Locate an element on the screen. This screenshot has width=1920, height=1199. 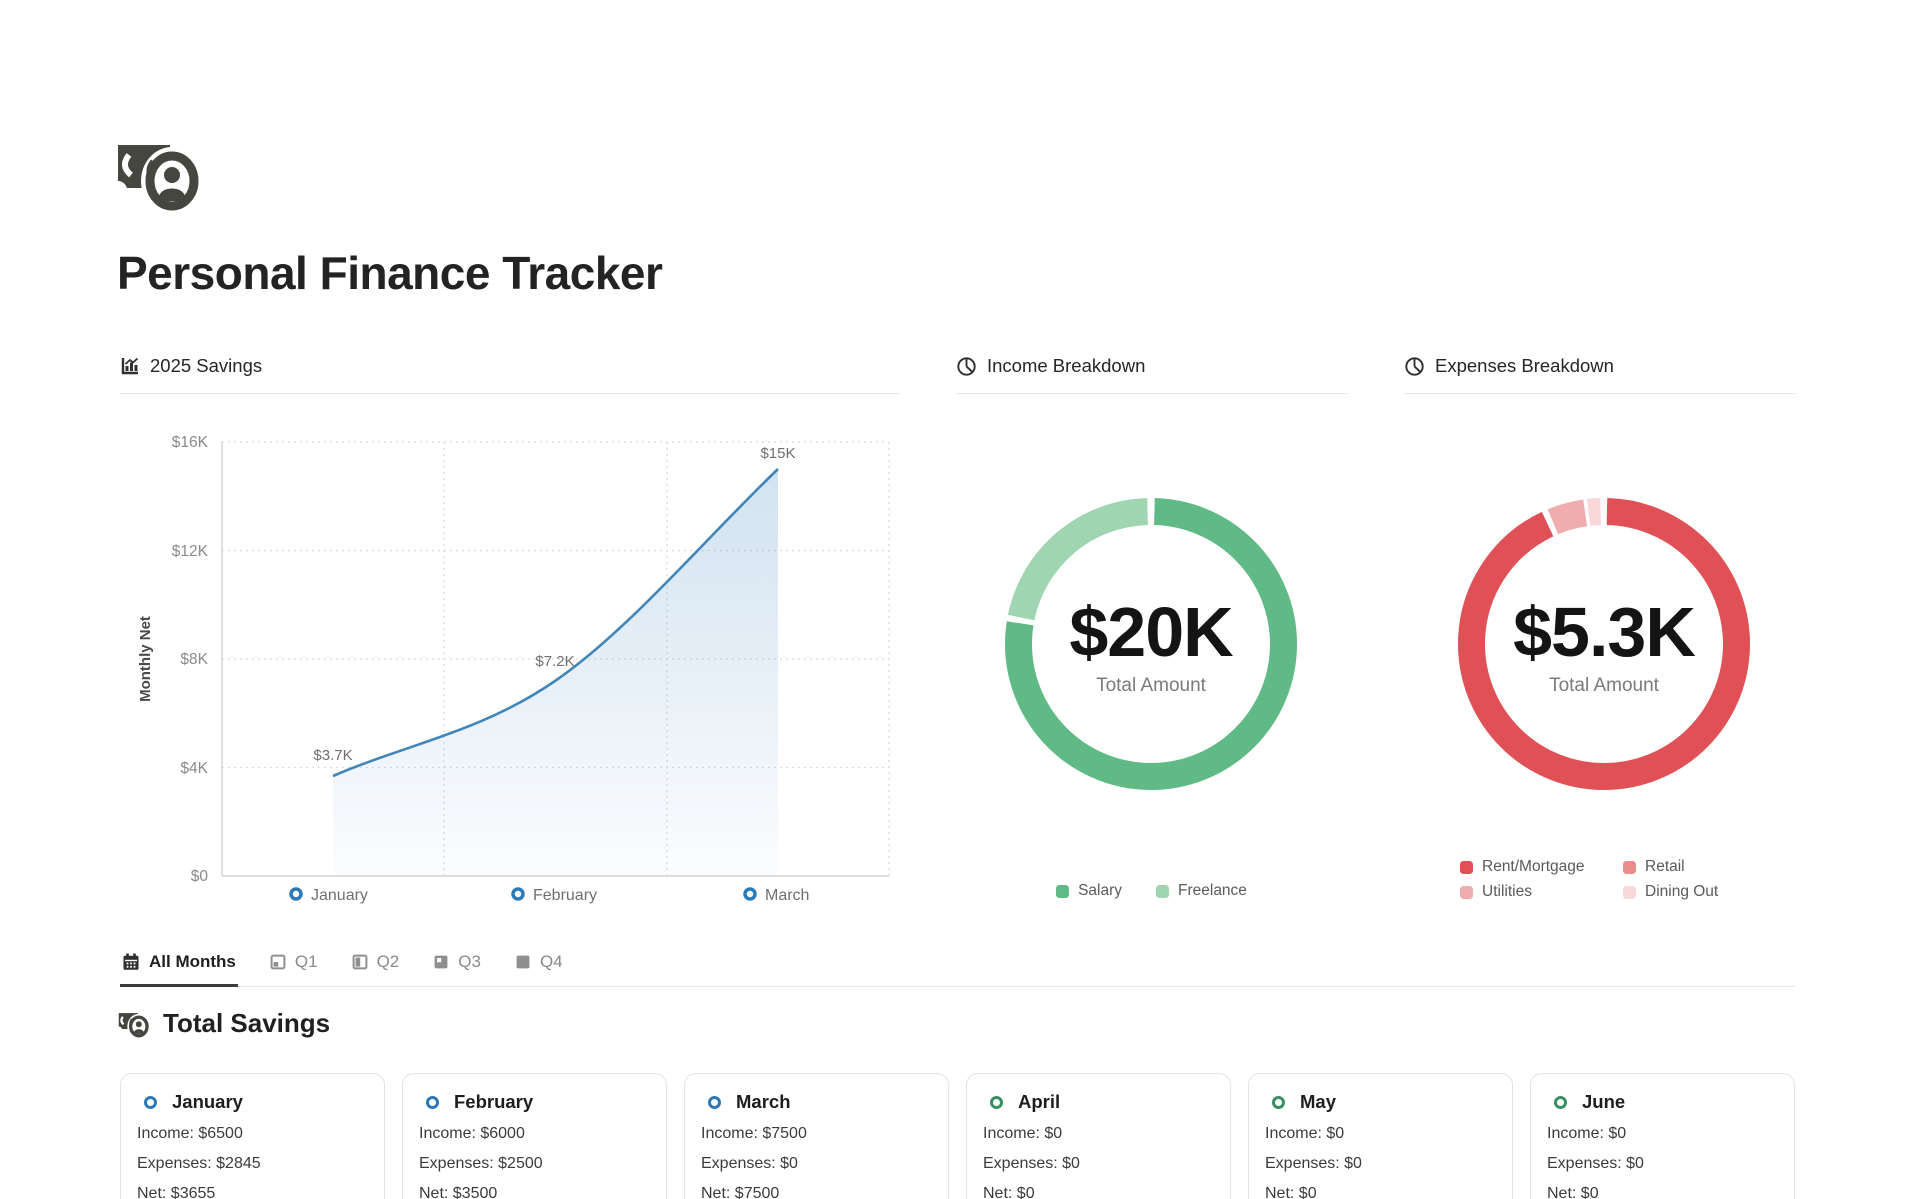
card-header: May is located at coordinates (1380, 1102).